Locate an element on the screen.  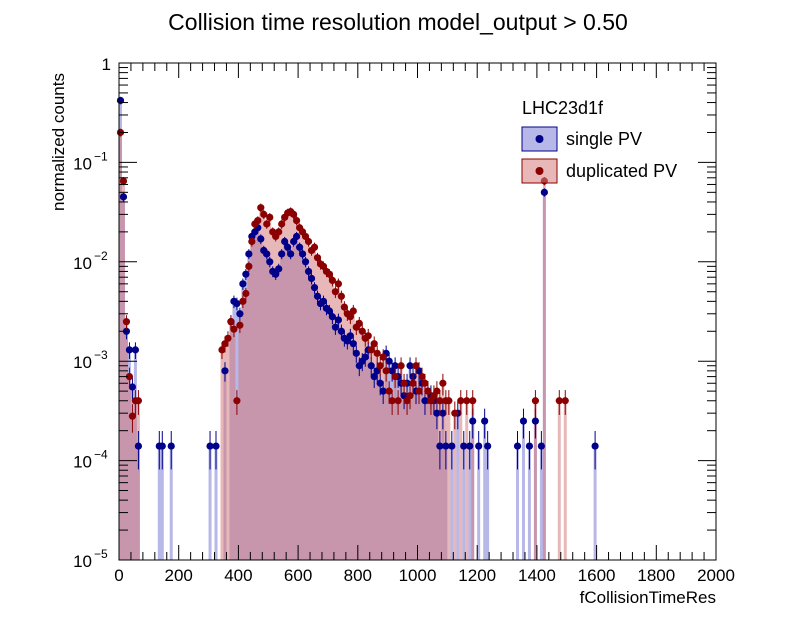
x-tick-label: 400 is located at coordinates (238, 575).